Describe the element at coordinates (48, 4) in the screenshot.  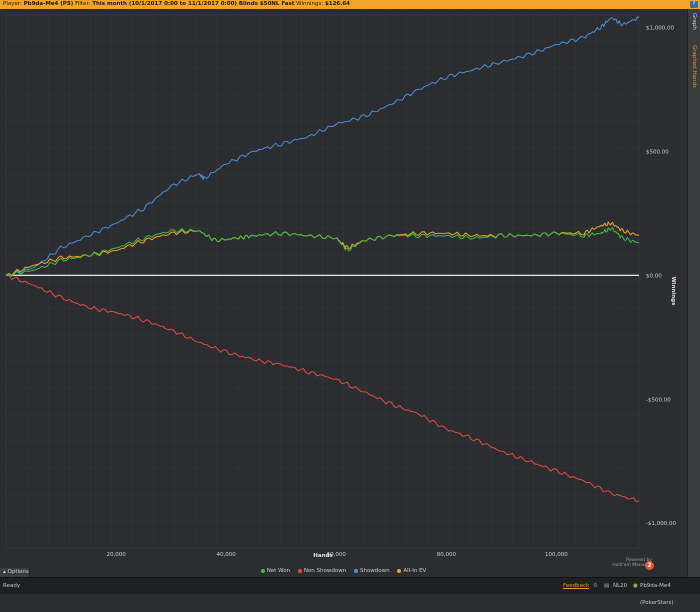
I see `player-value: Pb9da-Me4 (PS)` at that location.